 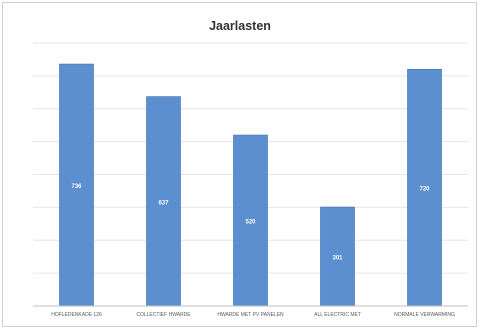 What do you see at coordinates (76, 315) in the screenshot?
I see `x-tick-label: HOFLEDENKADE 126` at bounding box center [76, 315].